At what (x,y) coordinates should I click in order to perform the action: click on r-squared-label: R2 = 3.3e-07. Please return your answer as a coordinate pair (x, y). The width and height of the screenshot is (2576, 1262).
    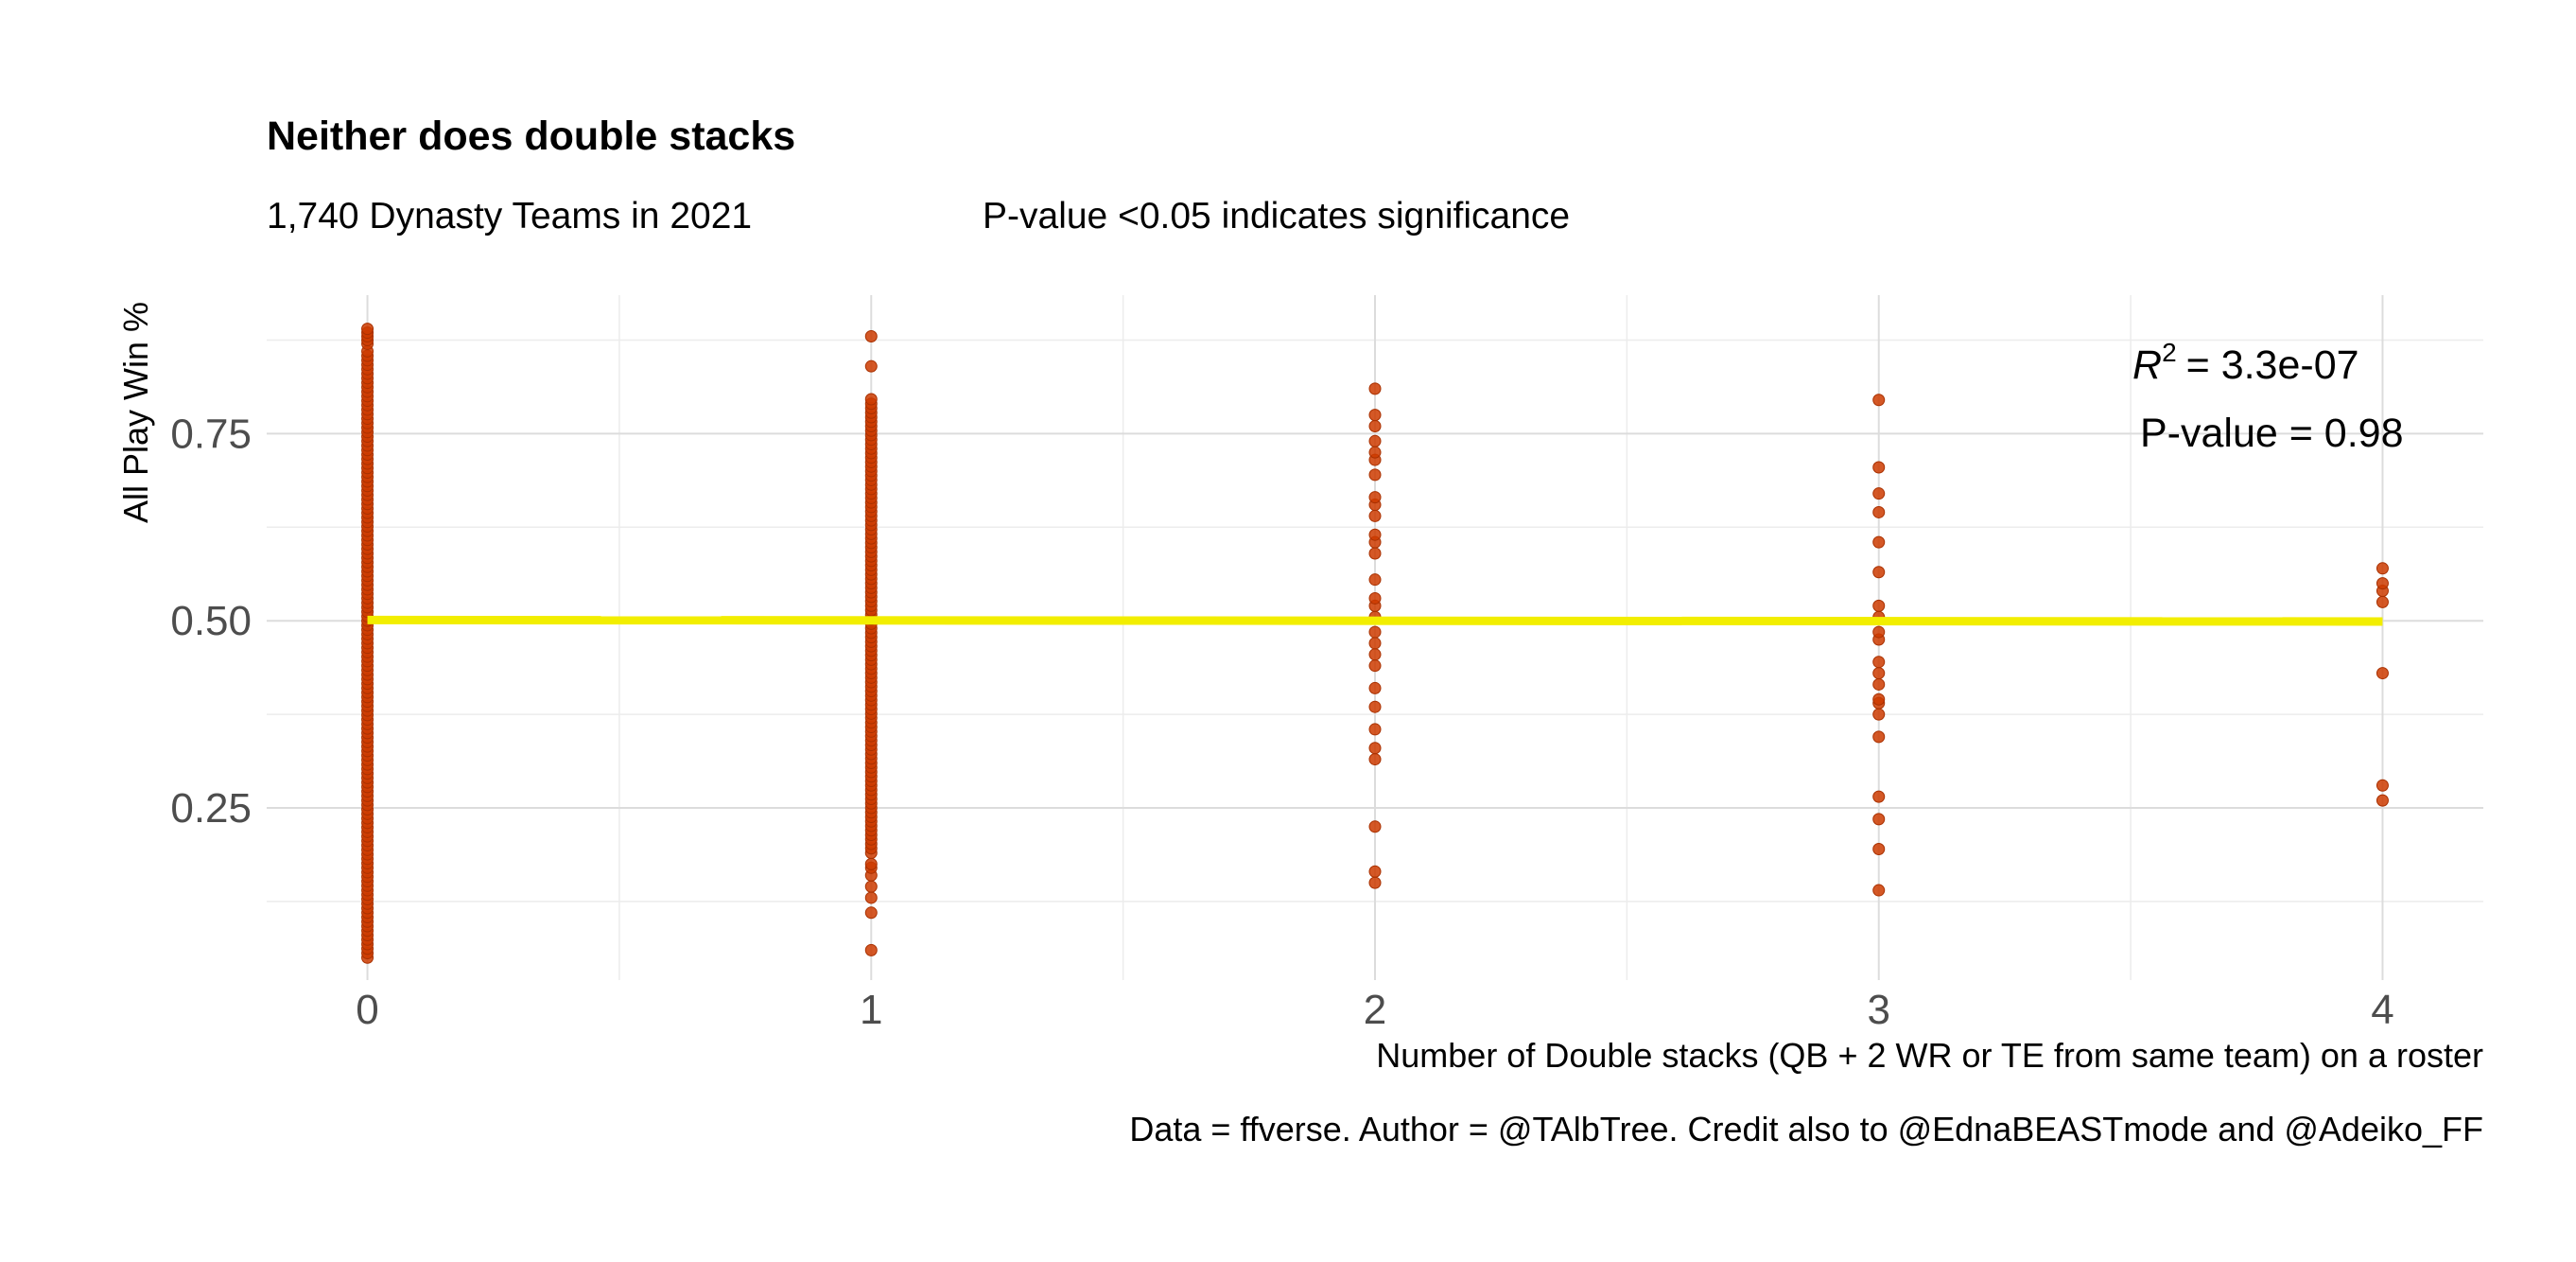
    Looking at the image, I should click on (2245, 363).